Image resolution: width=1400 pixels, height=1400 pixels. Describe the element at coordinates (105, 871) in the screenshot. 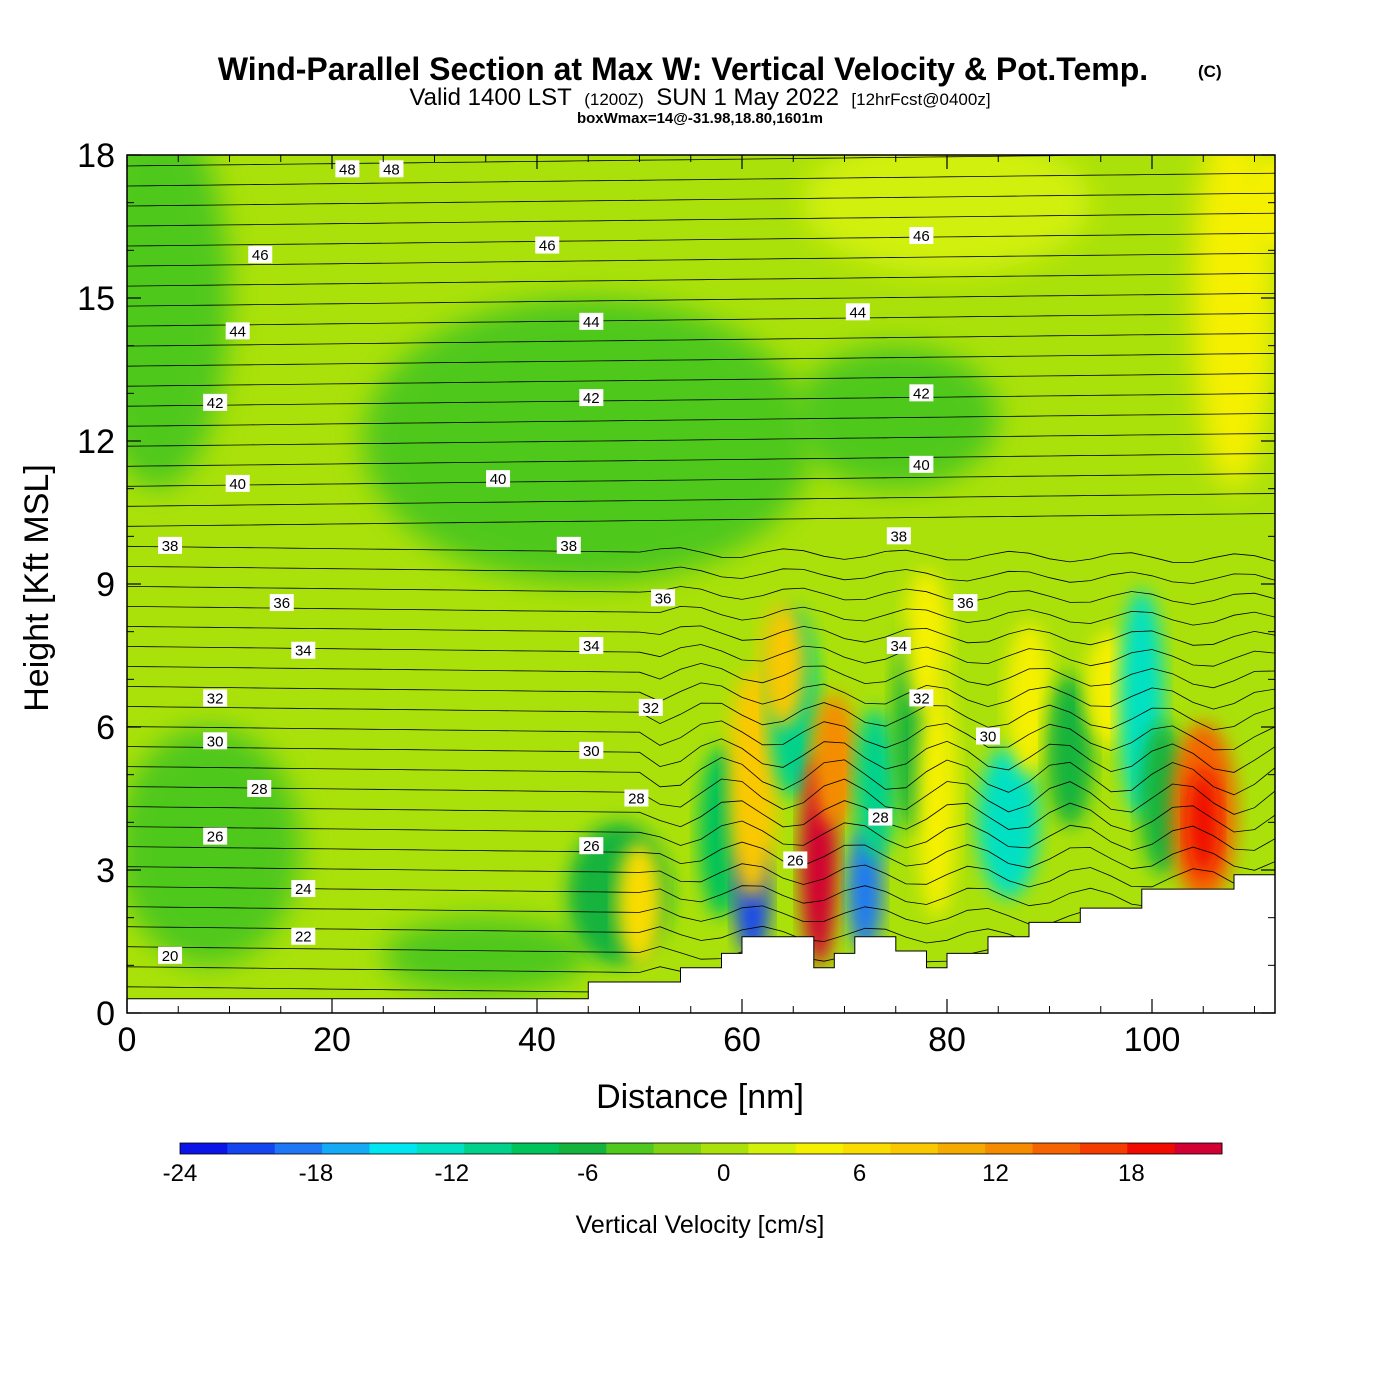

I see `y-tick-label: 3` at that location.